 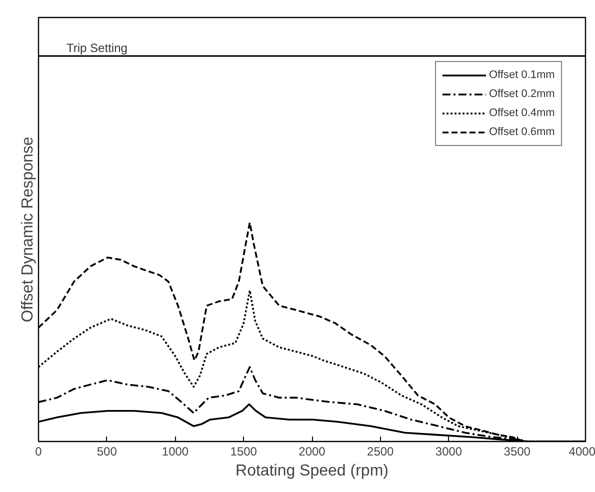 I want to click on y-axis-title: Offset Dynamic Response, so click(x=28, y=229).